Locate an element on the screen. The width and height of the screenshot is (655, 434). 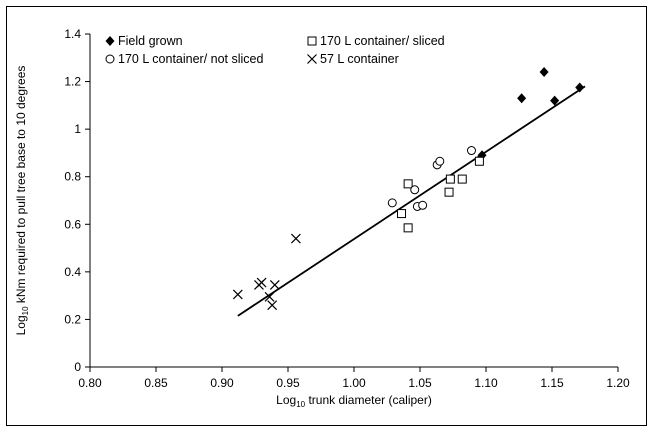
y-tick-label: 0.4 is located at coordinates (72, 272).